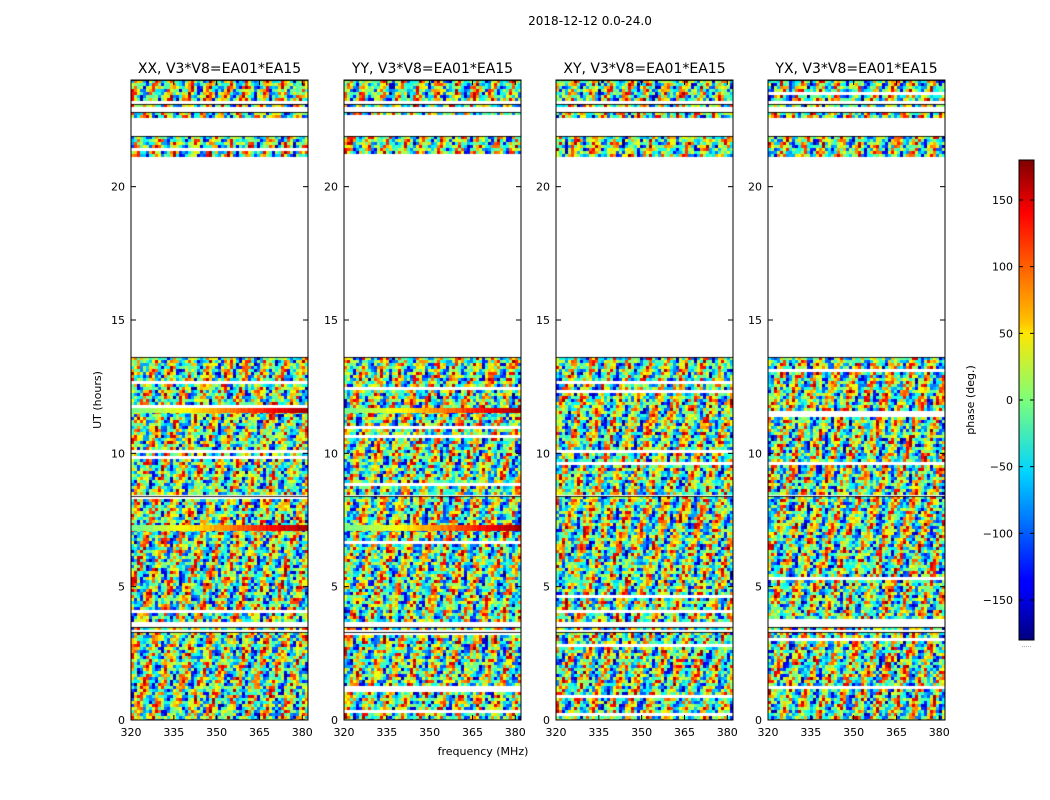 This screenshot has width=1050, height=800. What do you see at coordinates (1009, 400) in the screenshot?
I see `colorbar-tick-label: 0` at bounding box center [1009, 400].